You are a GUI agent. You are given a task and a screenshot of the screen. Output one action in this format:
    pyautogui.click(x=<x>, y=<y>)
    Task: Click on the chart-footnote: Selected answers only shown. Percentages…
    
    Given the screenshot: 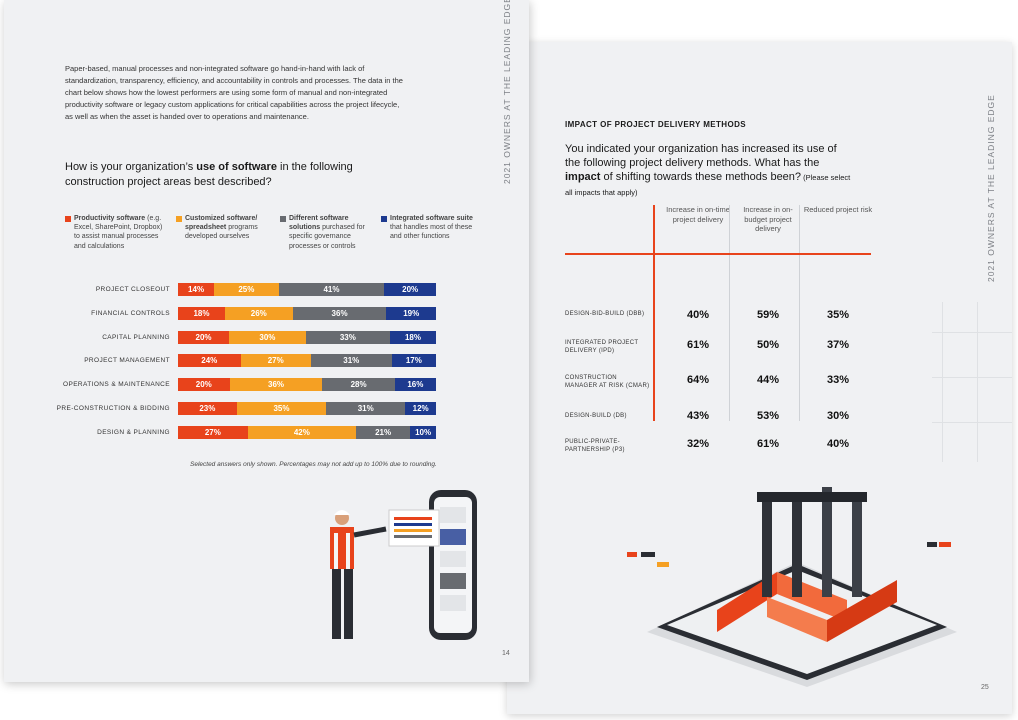 What is the action you would take?
    pyautogui.click(x=313, y=464)
    